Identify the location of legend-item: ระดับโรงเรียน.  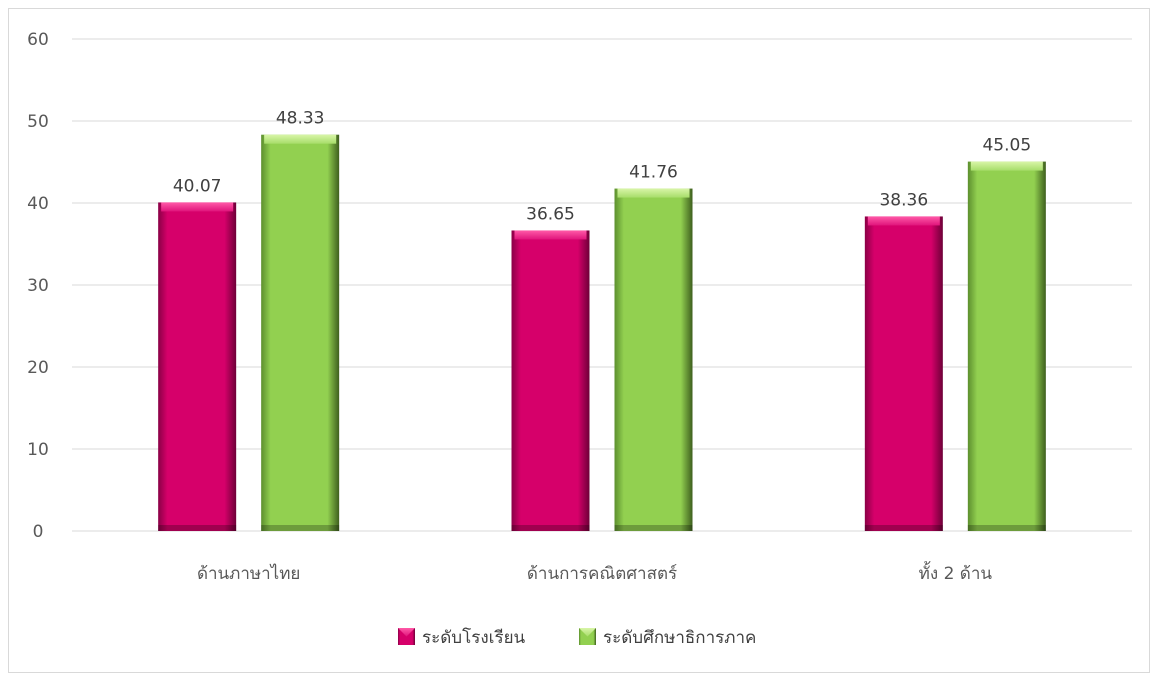
(462, 637).